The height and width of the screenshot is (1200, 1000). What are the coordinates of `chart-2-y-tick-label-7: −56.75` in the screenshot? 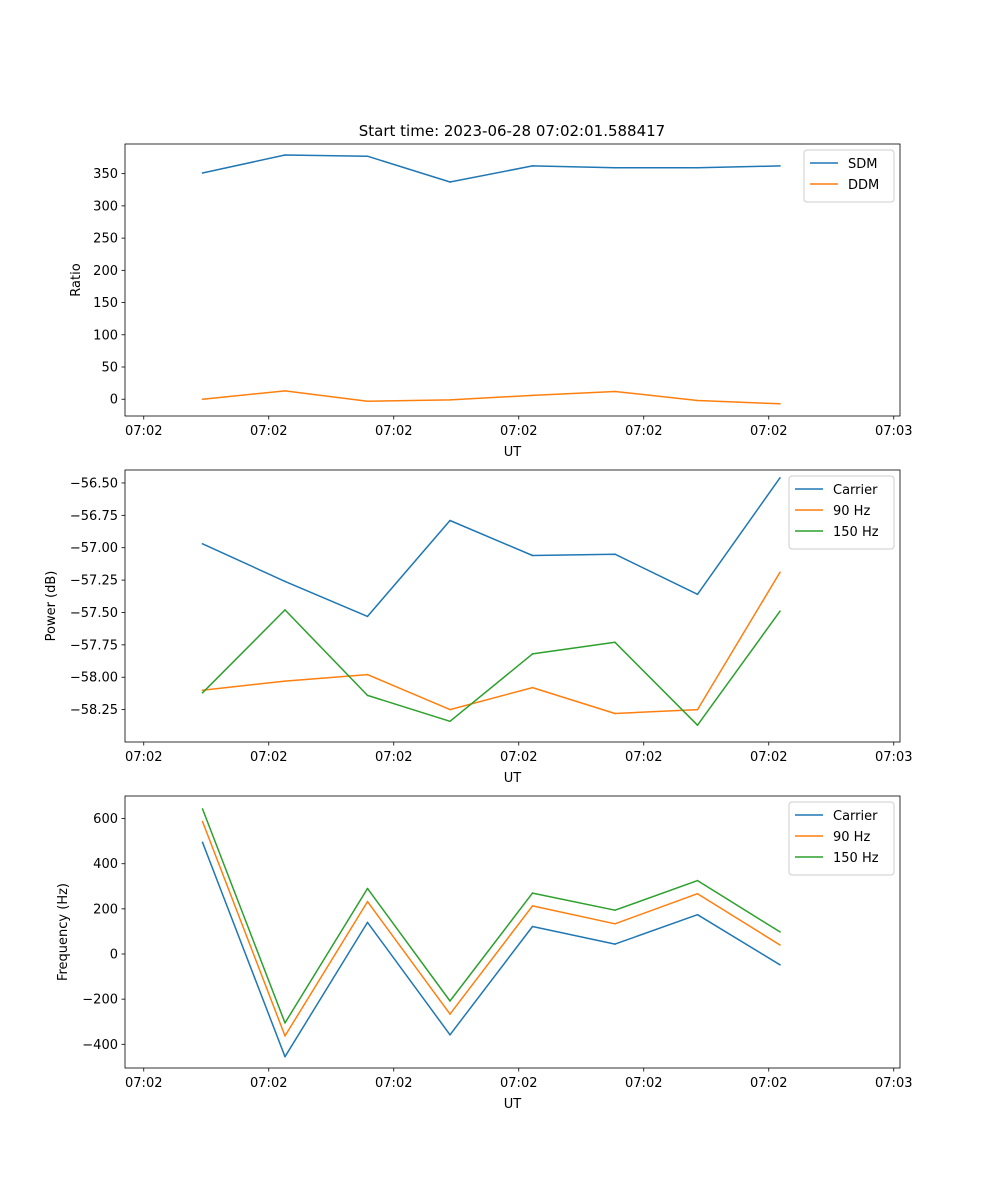 It's located at (94, 516).